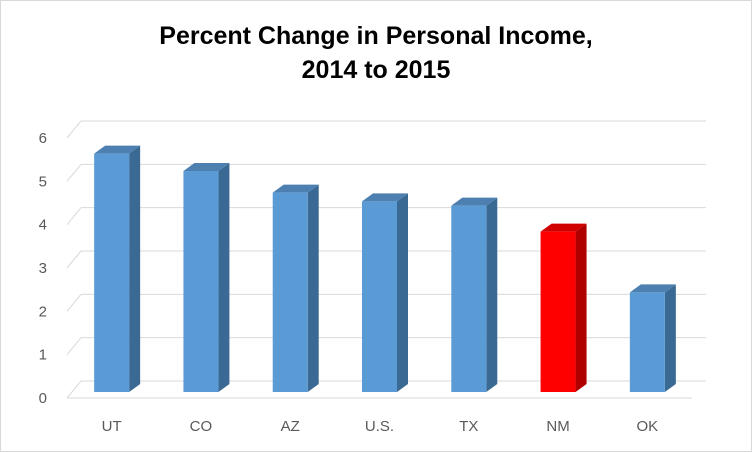 The image size is (752, 452). I want to click on bar-ut, so click(117, 268).